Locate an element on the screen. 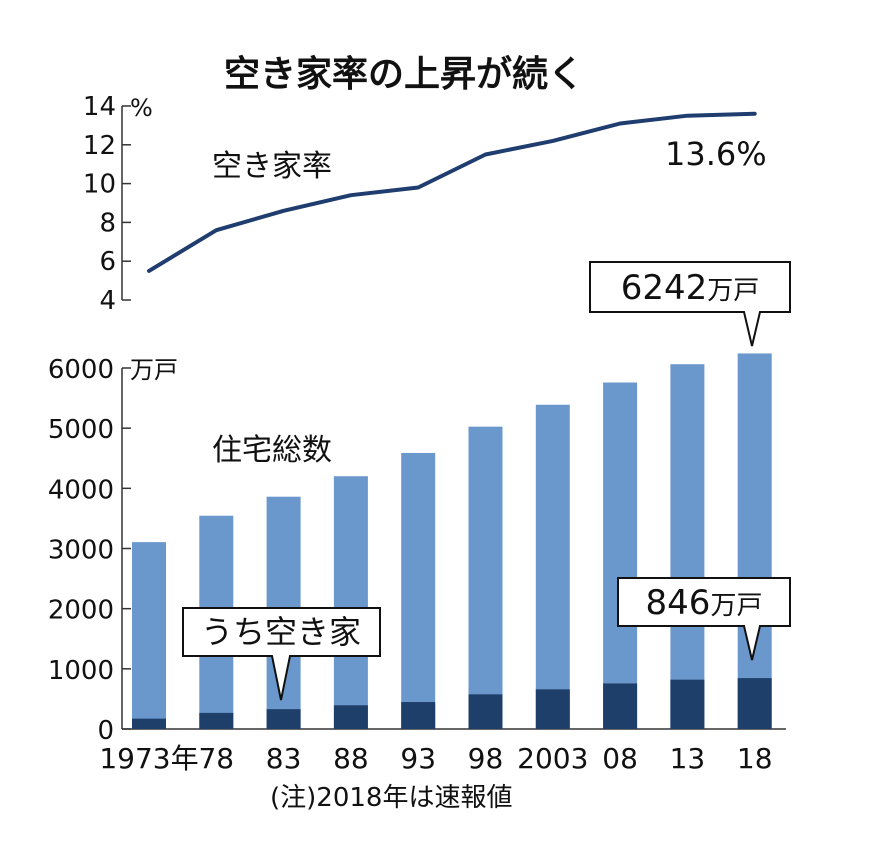 The image size is (896, 842). line-y-tick-label: 14 is located at coordinates (99, 107).